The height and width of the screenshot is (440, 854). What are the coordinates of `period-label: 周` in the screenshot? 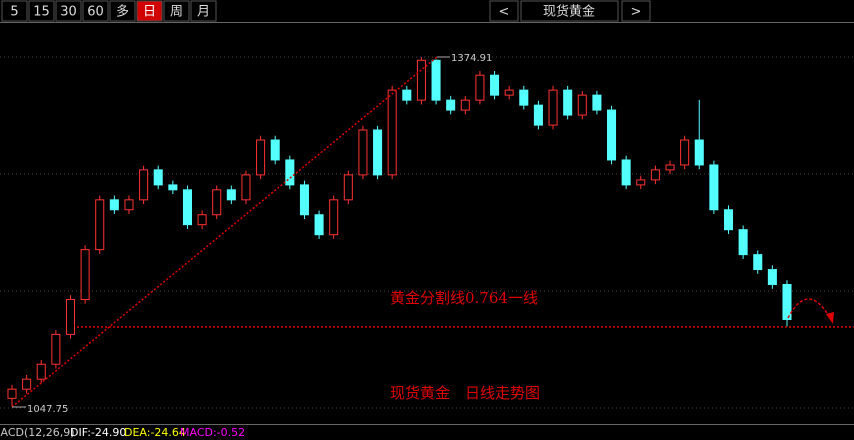 It's located at (176, 12).